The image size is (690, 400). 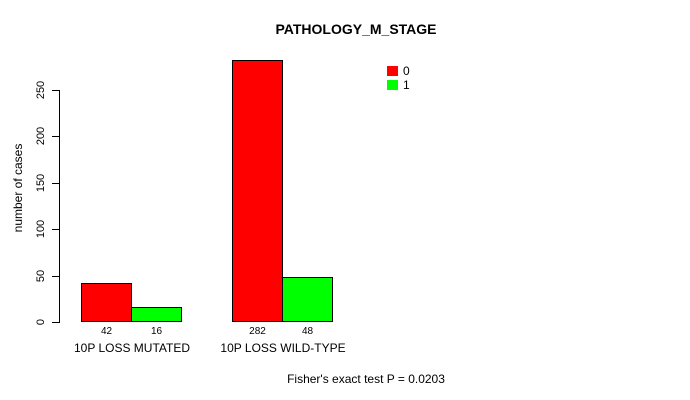 I want to click on chart-title: PATHOLOGY_M_STAGE, so click(x=356, y=29).